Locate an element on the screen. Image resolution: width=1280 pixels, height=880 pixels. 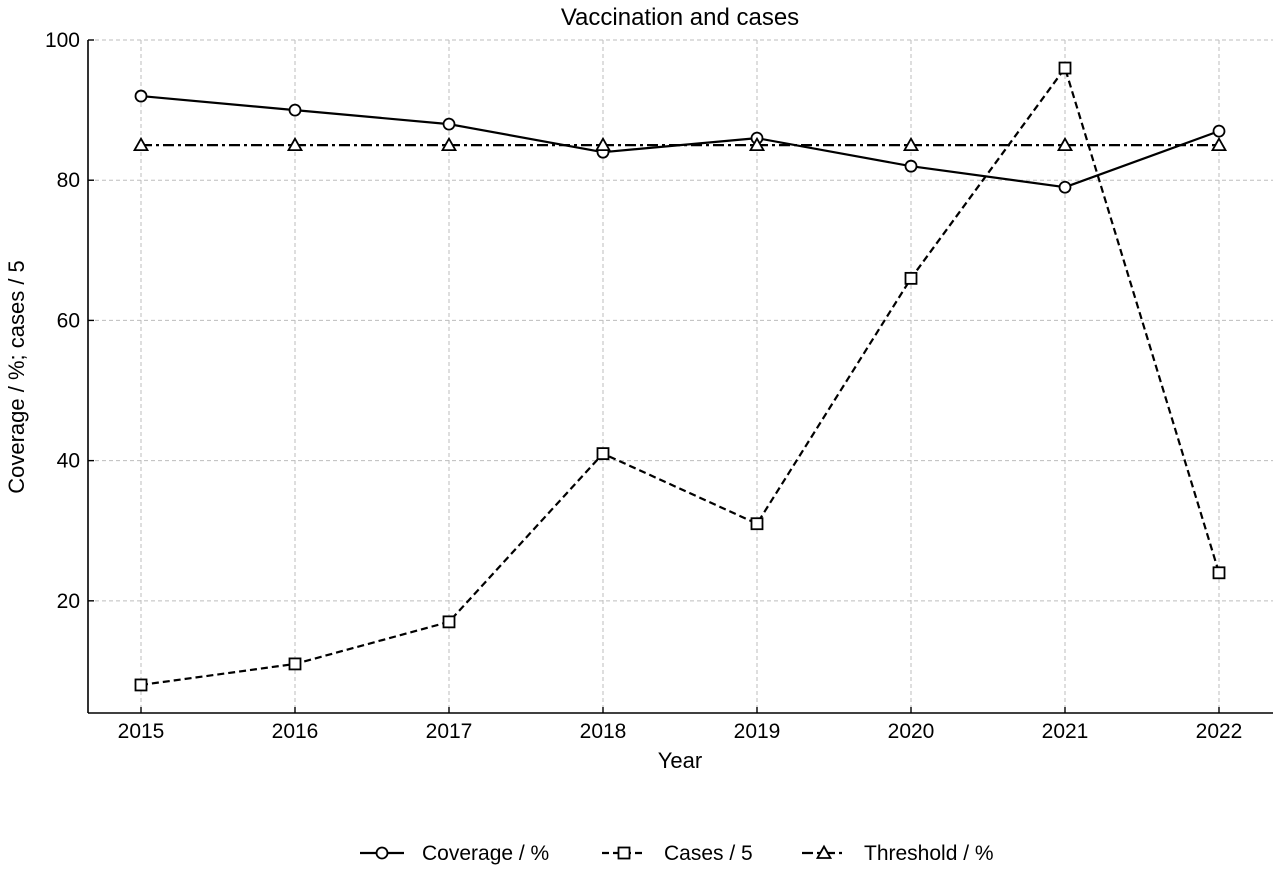
x-tick-label: 2021 is located at coordinates (1065, 731).